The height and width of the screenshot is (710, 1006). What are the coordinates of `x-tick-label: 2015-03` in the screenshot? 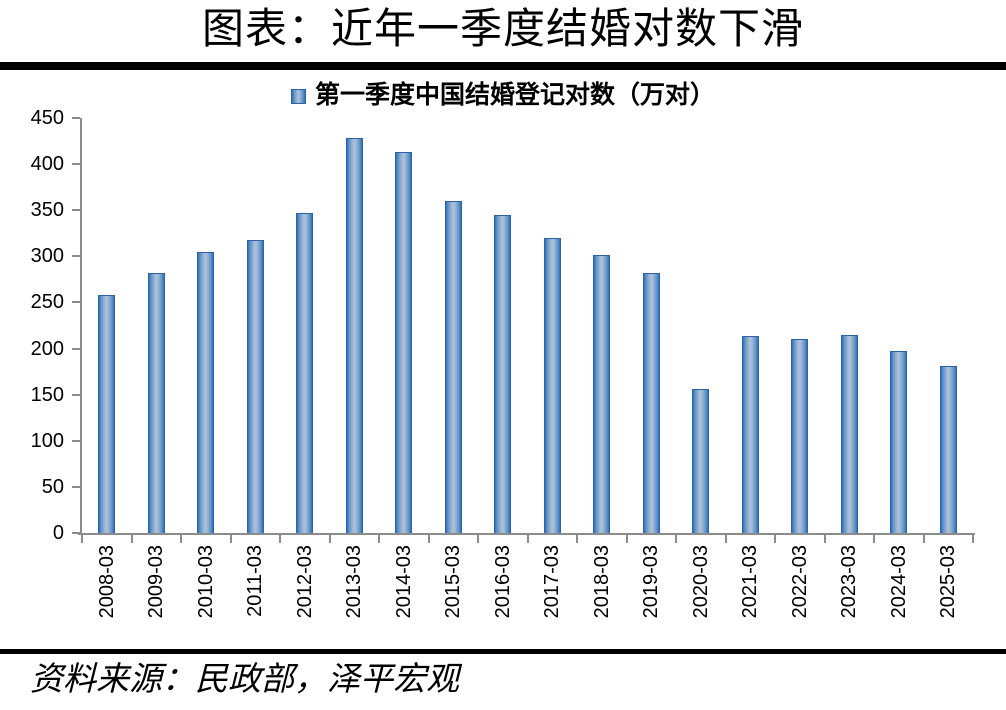 It's located at (453, 582).